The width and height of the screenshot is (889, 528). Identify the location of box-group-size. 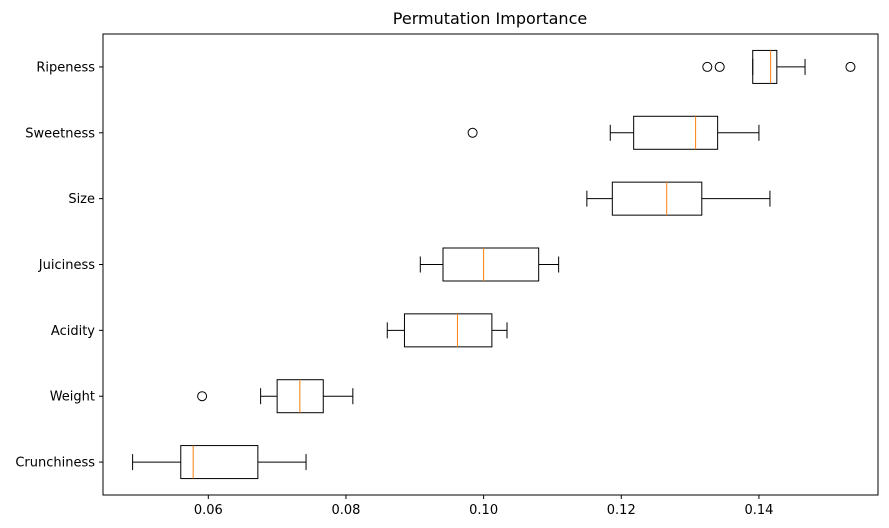
(678, 198).